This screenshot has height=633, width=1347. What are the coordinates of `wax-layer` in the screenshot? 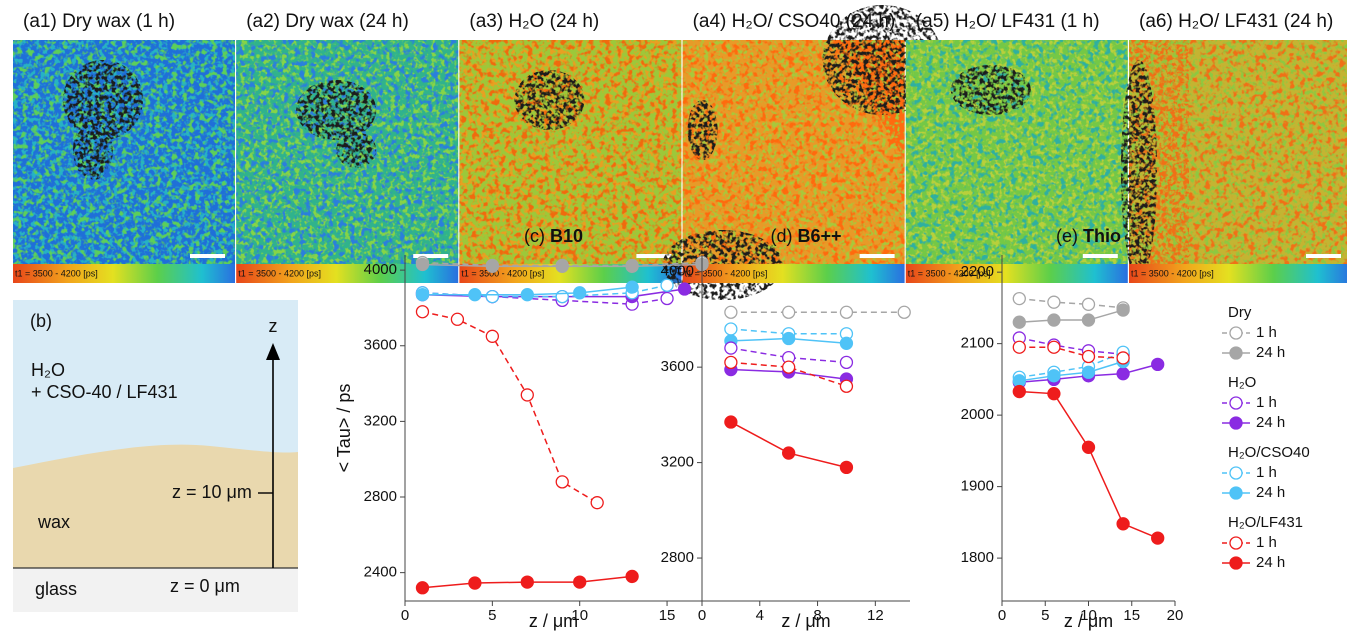 It's located at (155, 506).